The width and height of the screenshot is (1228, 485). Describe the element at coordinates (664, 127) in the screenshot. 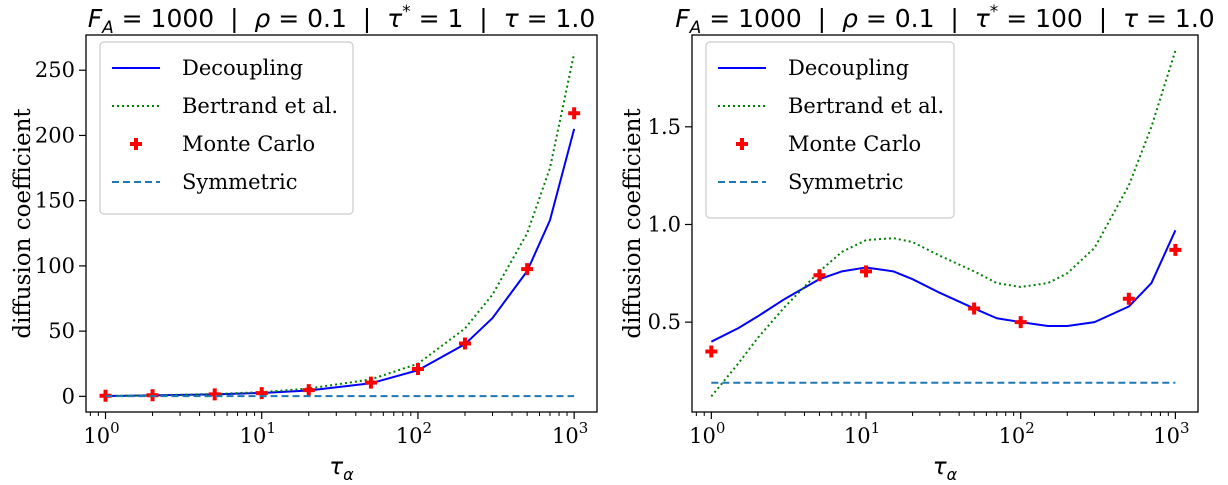

I see `y-tick-label: 1.5` at that location.